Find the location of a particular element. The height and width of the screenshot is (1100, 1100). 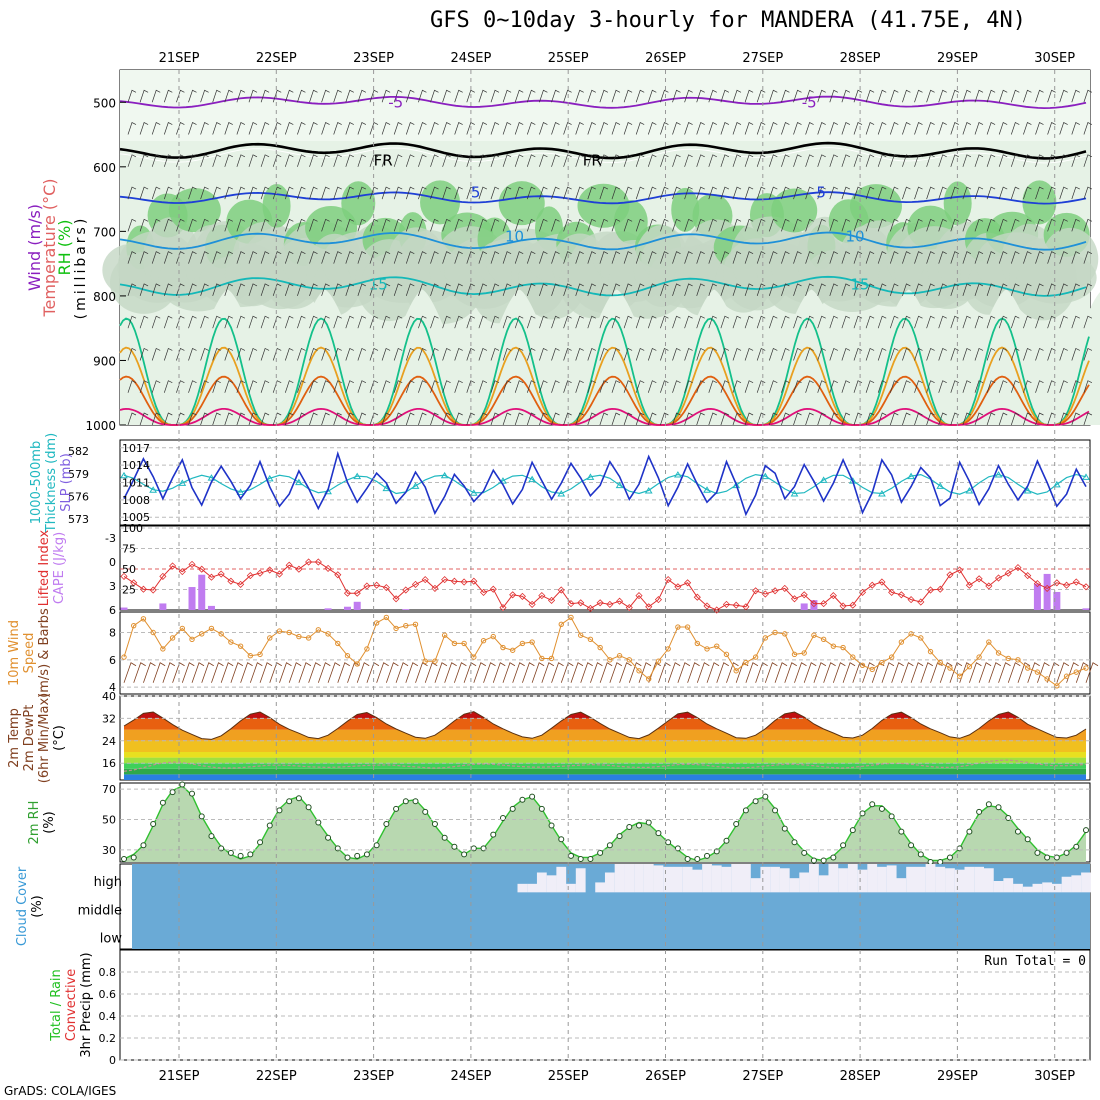

thickness-marker is located at coordinates (619, 485).